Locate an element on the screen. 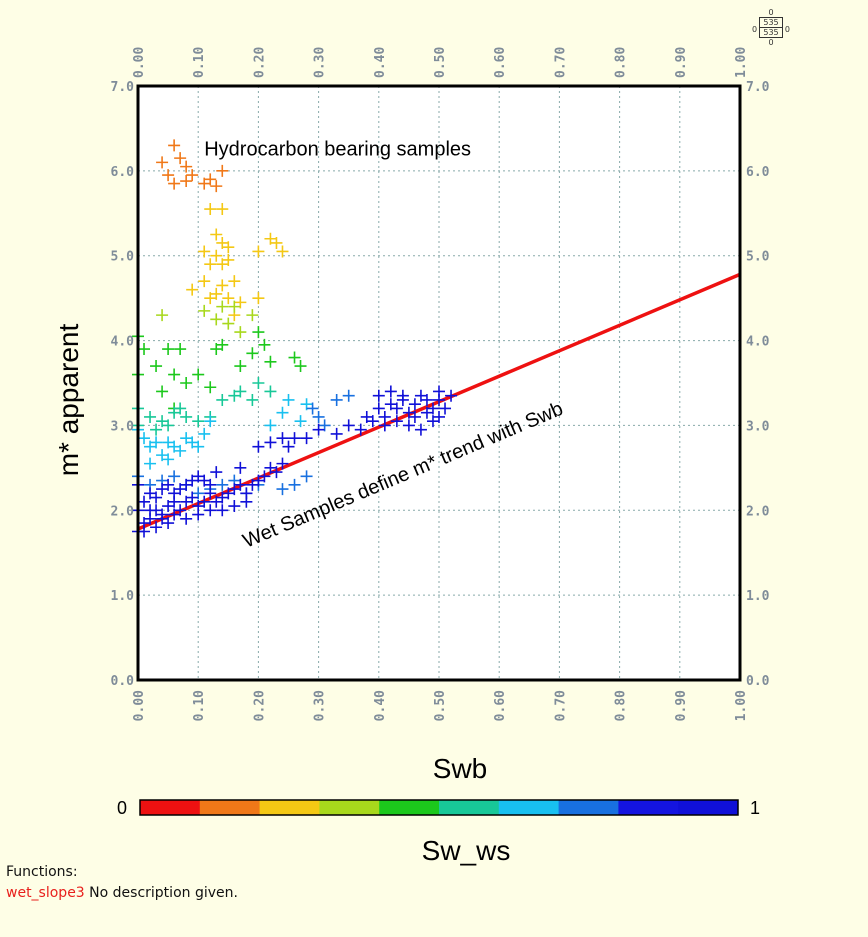 This screenshot has height=937, width=868. y-axis-title: m* apparent is located at coordinates (68, 400).